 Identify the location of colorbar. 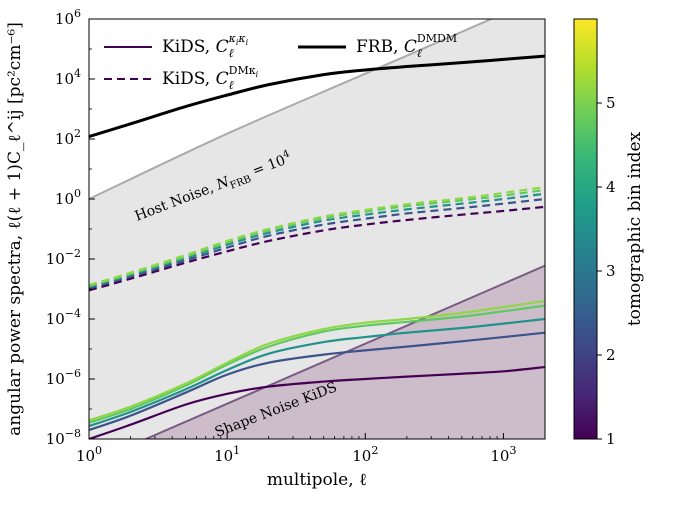
(585, 229).